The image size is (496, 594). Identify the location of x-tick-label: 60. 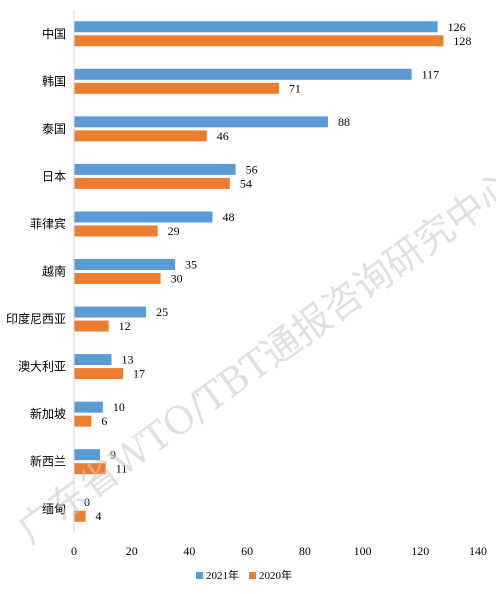
(247, 551).